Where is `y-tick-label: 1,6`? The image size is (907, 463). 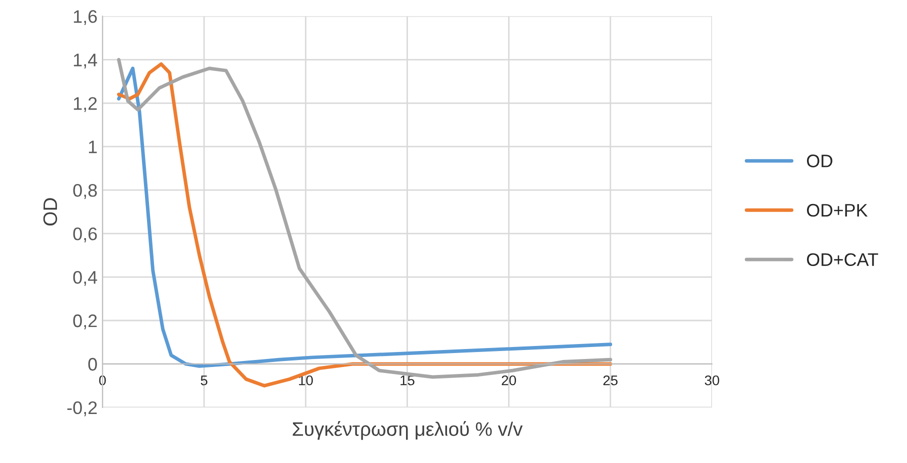 y-tick-label: 1,6 is located at coordinates (85, 18).